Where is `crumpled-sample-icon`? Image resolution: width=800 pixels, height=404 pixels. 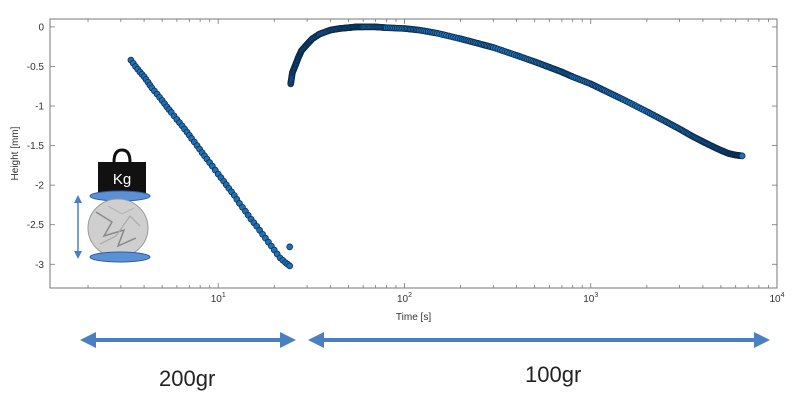 crumpled-sample-icon is located at coordinates (118, 228).